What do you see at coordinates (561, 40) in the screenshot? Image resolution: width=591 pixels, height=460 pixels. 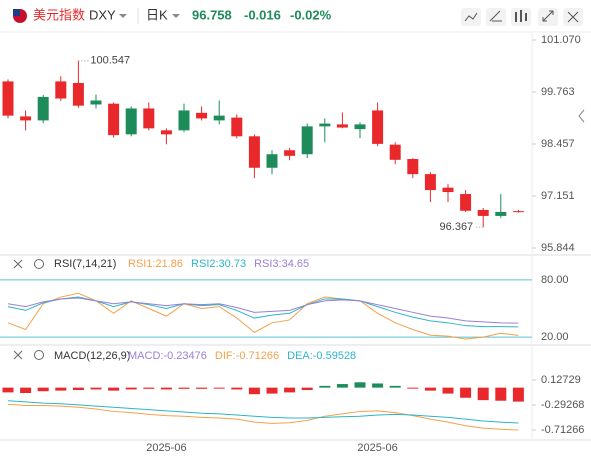 I see `y-tick-label: 101.070` at bounding box center [561, 40].